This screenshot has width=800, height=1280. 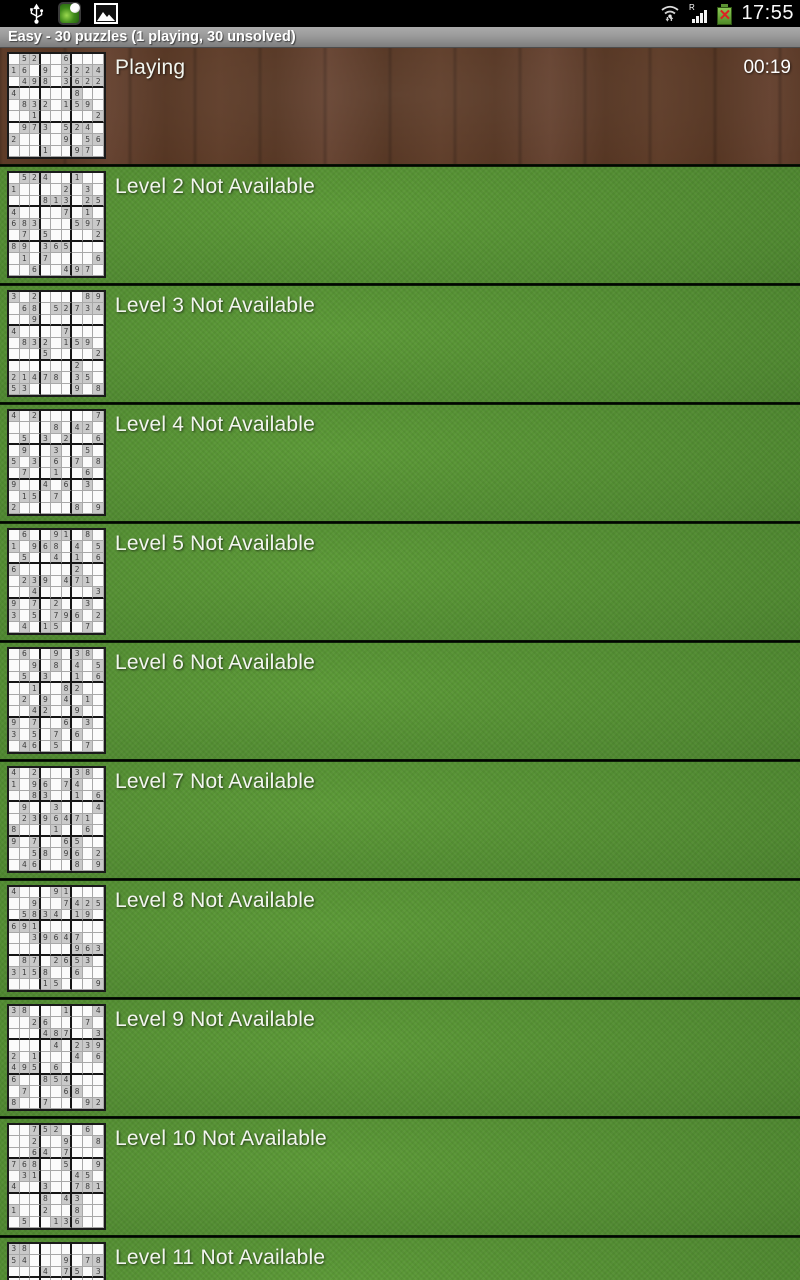 I want to click on row-divider, so click(x=400, y=403).